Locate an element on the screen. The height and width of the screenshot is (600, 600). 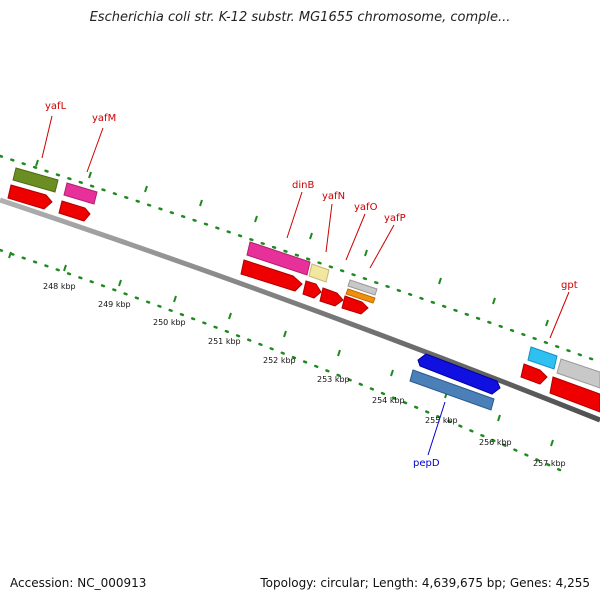
tick-label: 251 kbp is located at coordinates (224, 341).